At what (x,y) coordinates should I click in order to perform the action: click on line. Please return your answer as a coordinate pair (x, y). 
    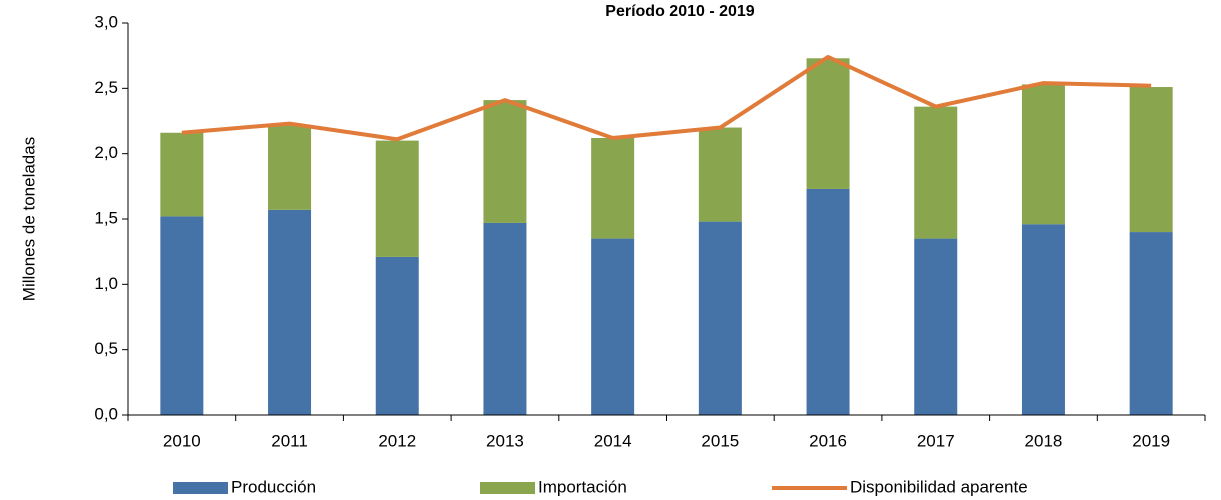
    Looking at the image, I should click on (666, 98).